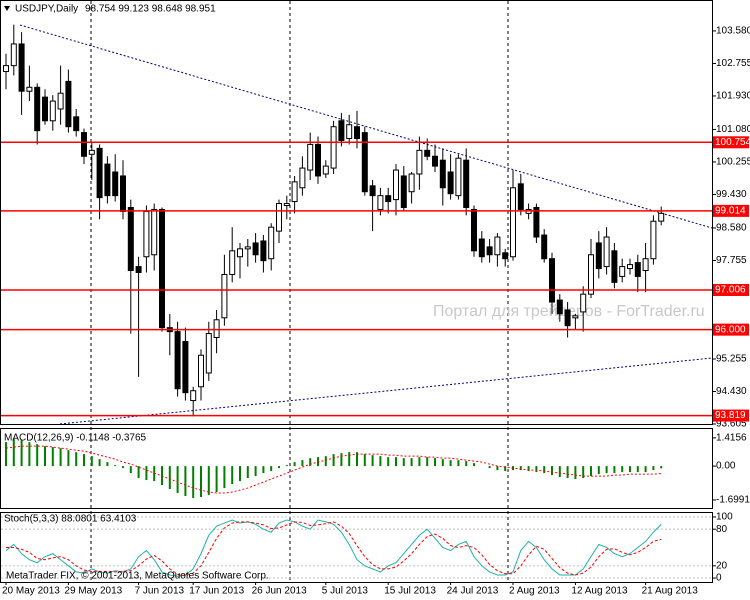 This screenshot has width=750, height=600. Describe the element at coordinates (160, 591) in the screenshot. I see `x-tick-label: 7 Jun 2013` at that location.